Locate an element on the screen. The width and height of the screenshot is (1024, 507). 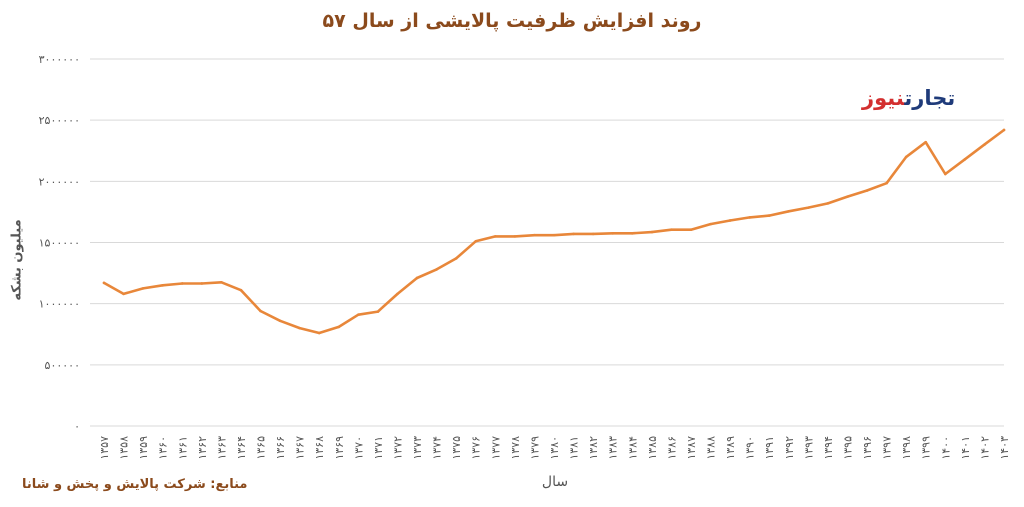
x-tick-label: ۱۳۶۶ is located at coordinates (280, 448).